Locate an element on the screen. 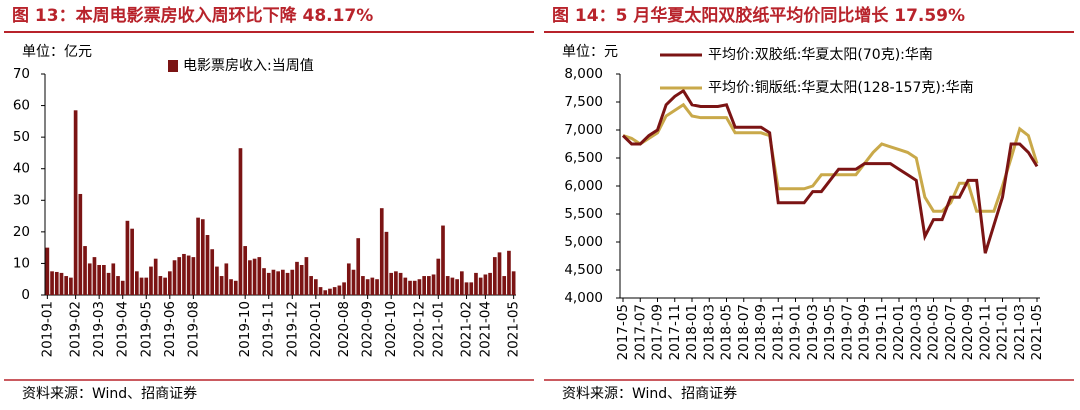 The width and height of the screenshot is (1080, 410). x-tick-label: 2018-09 is located at coordinates (761, 332).